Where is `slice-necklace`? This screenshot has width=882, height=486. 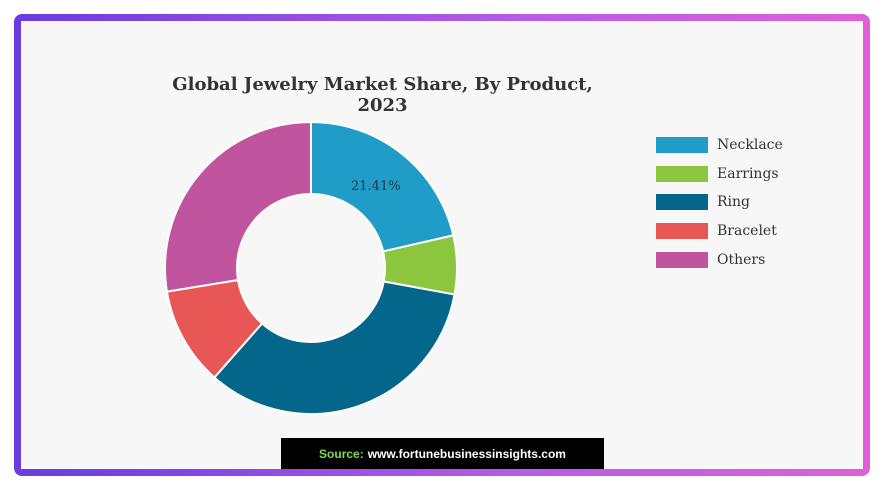
slice-necklace is located at coordinates (382, 186).